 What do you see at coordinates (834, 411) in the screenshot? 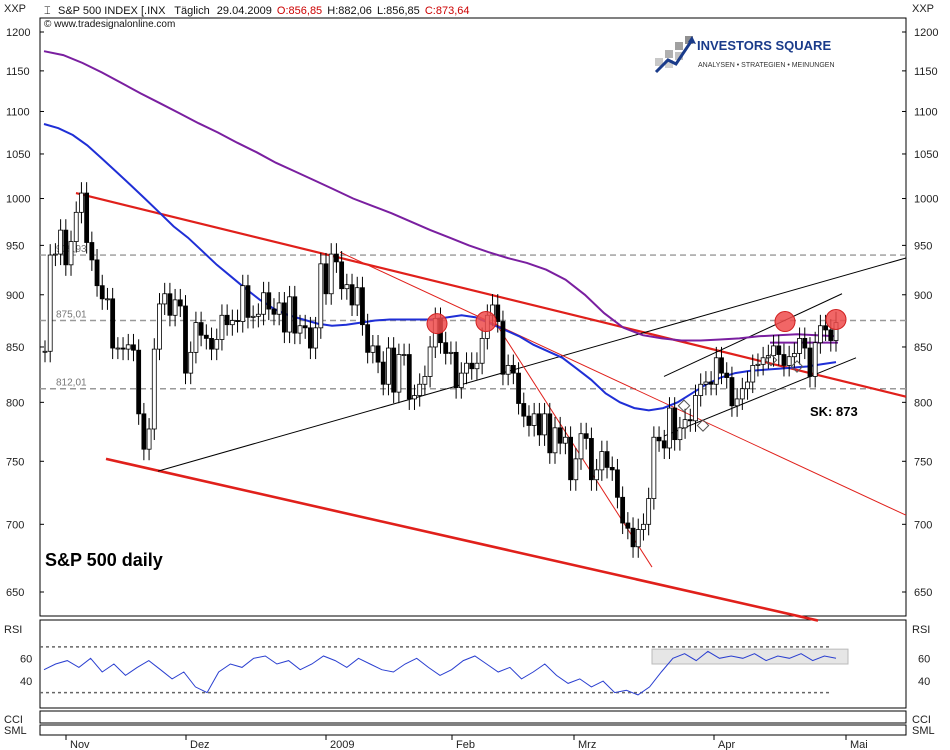
I see `close-annotation: SK: 873` at bounding box center [834, 411].